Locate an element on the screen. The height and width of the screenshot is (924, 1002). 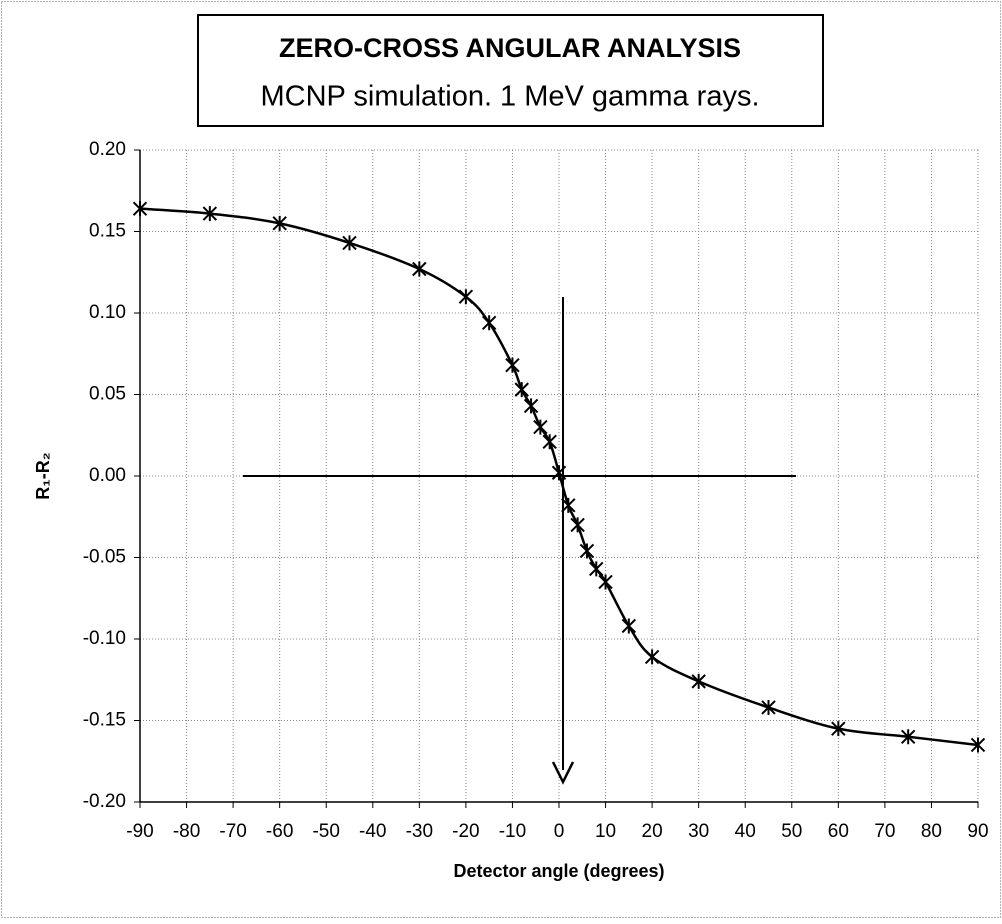
x-tick-label: 50 is located at coordinates (791, 831).